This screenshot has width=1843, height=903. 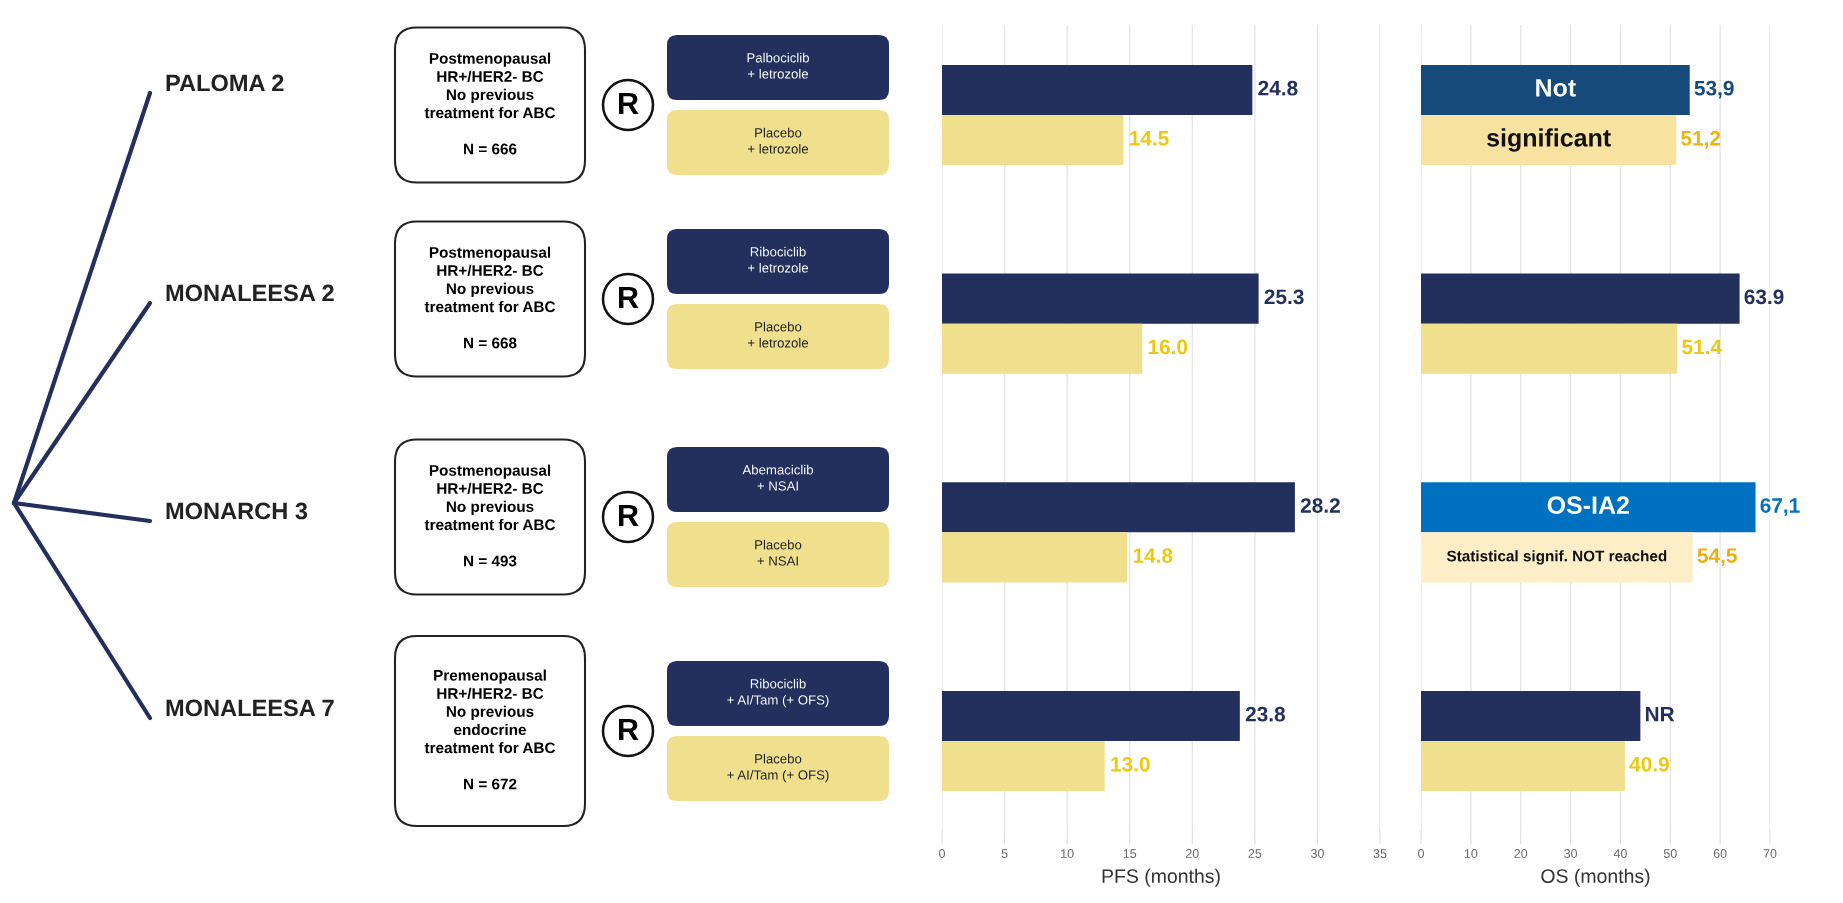 I want to click on x-tick-label: 35, so click(x=1380, y=853).